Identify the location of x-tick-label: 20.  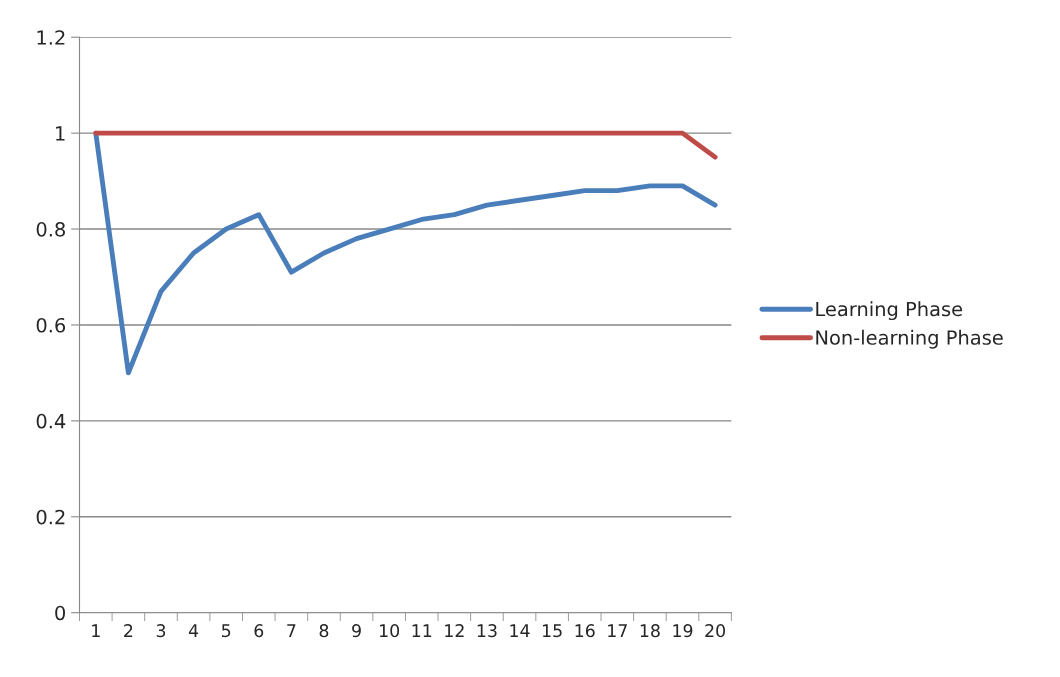
(715, 631).